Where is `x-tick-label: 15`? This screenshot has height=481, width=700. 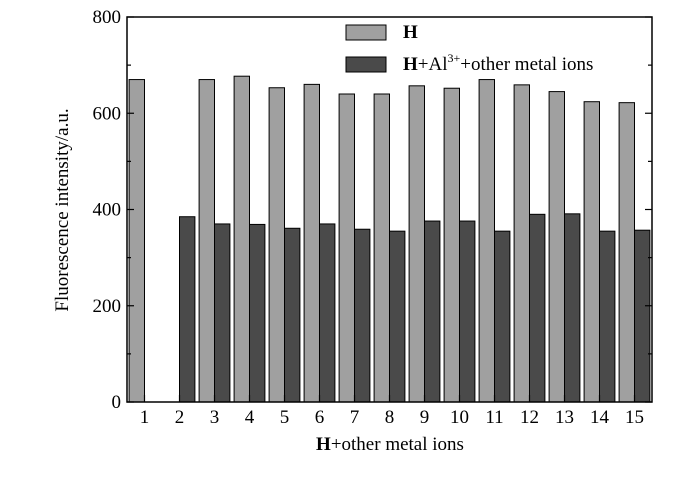 x-tick-label: 15 is located at coordinates (634, 417).